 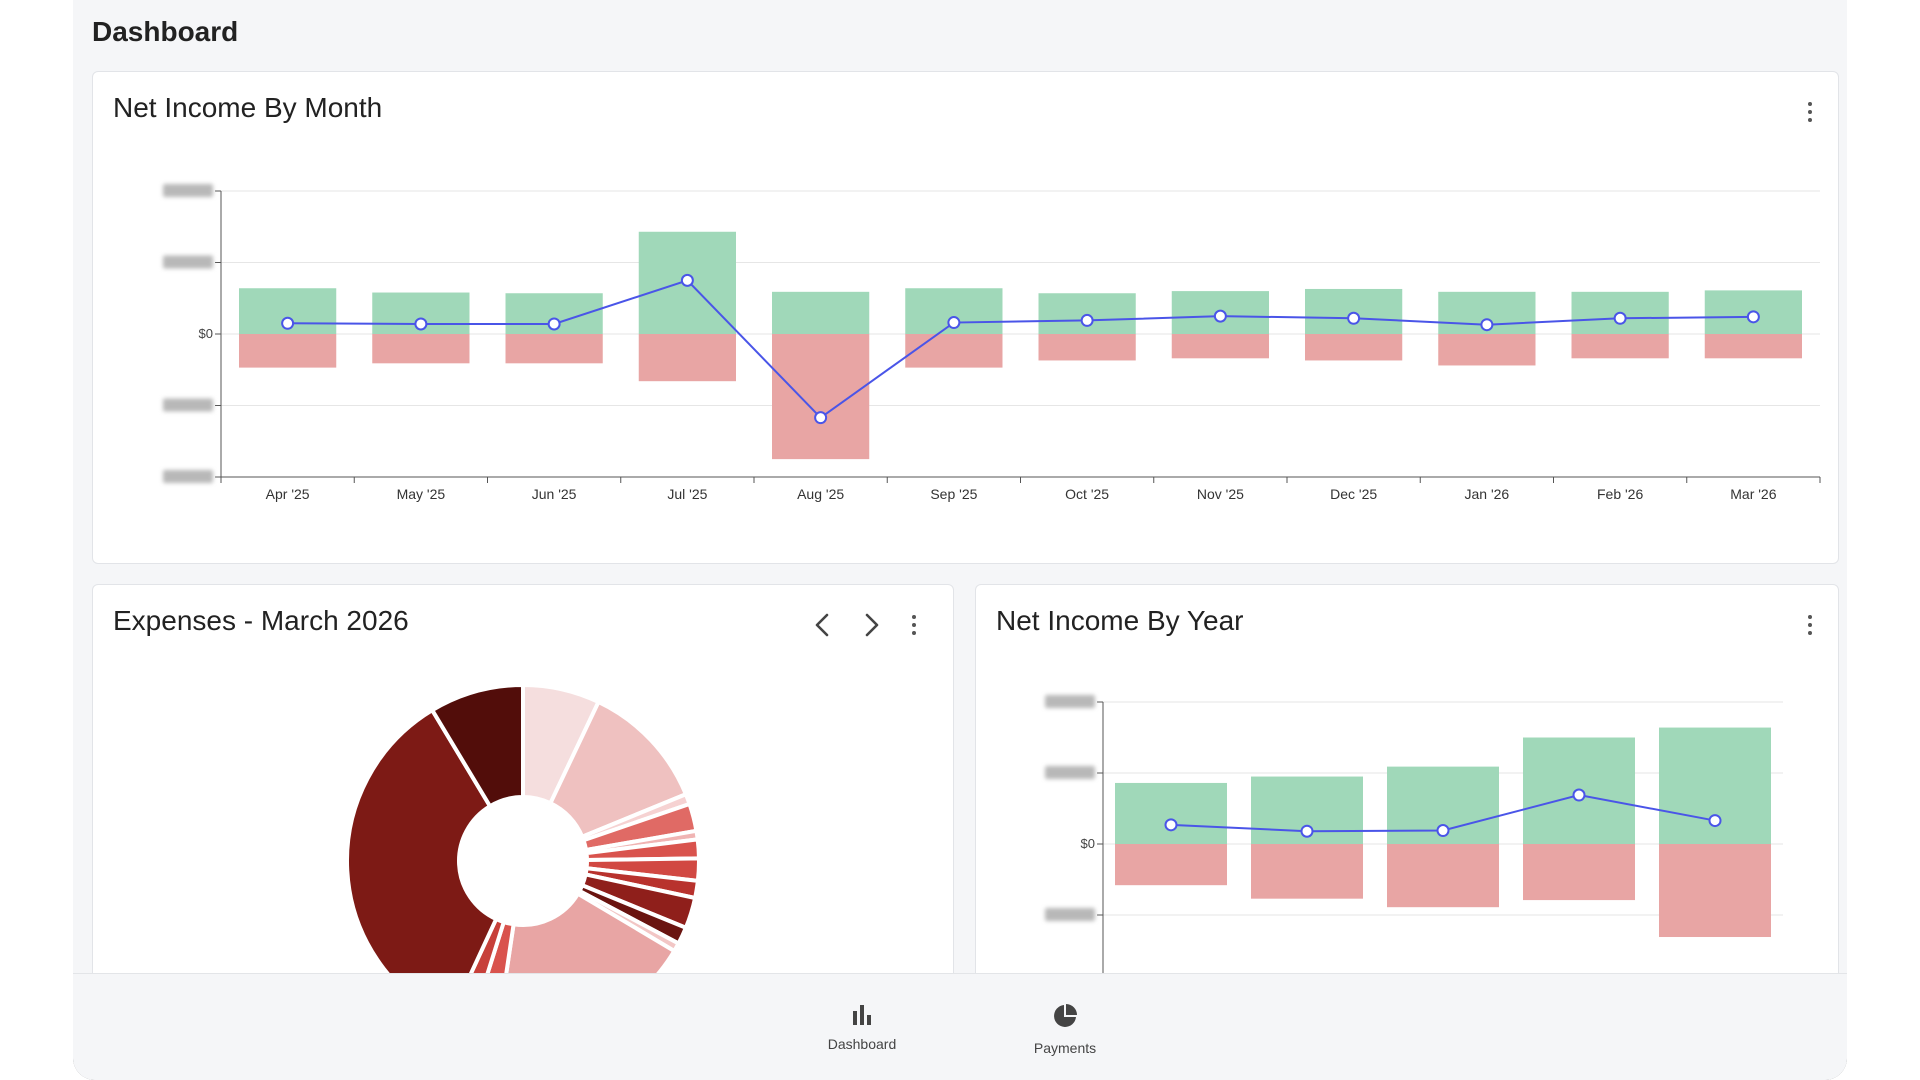 I want to click on x-tick-label: Nov '25, so click(x=1220, y=494).